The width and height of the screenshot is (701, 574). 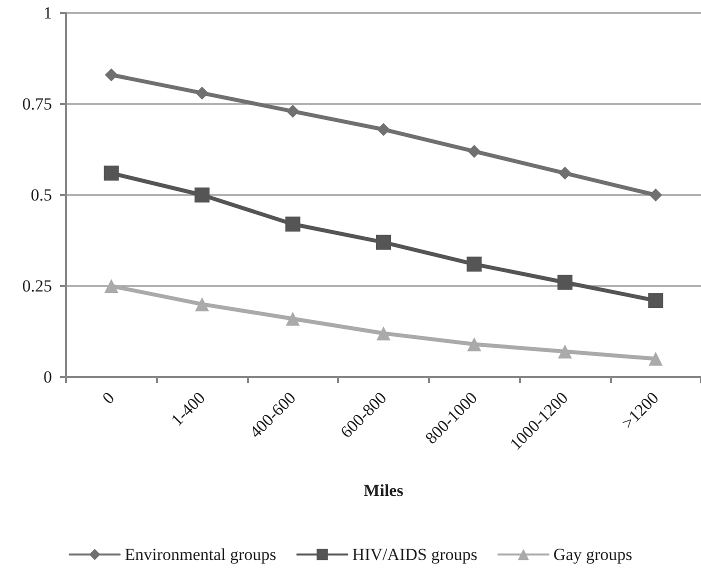 What do you see at coordinates (37, 104) in the screenshot?
I see `y-tick-label: 0.75` at bounding box center [37, 104].